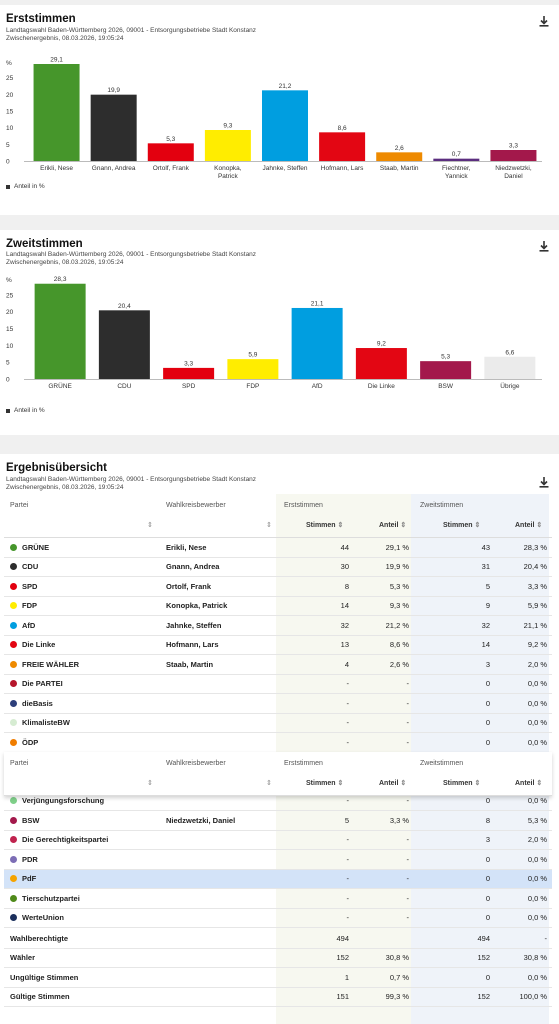  I want to click on category-label: Erikli, Nese, so click(56, 168).